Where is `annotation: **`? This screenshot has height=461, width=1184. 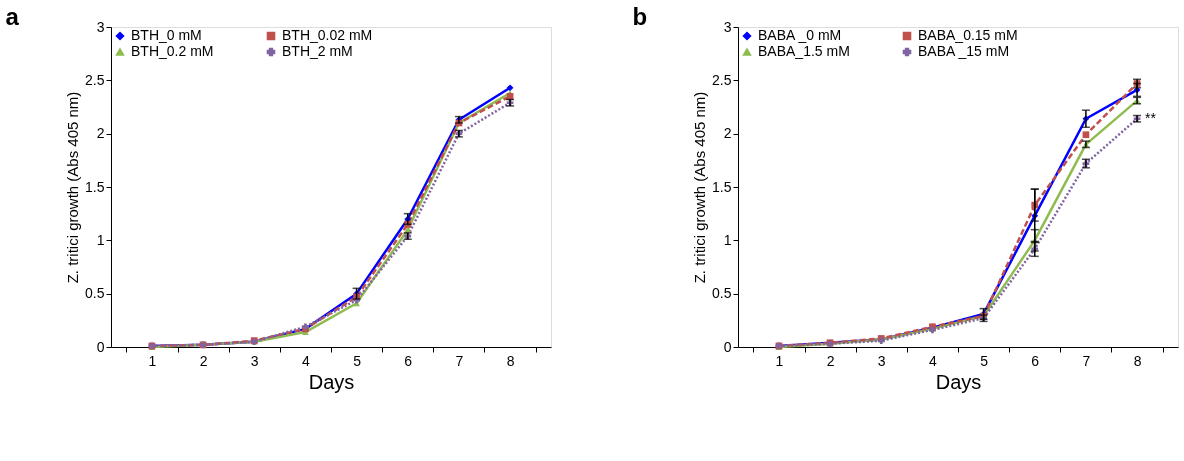 annotation: ** is located at coordinates (1151, 117).